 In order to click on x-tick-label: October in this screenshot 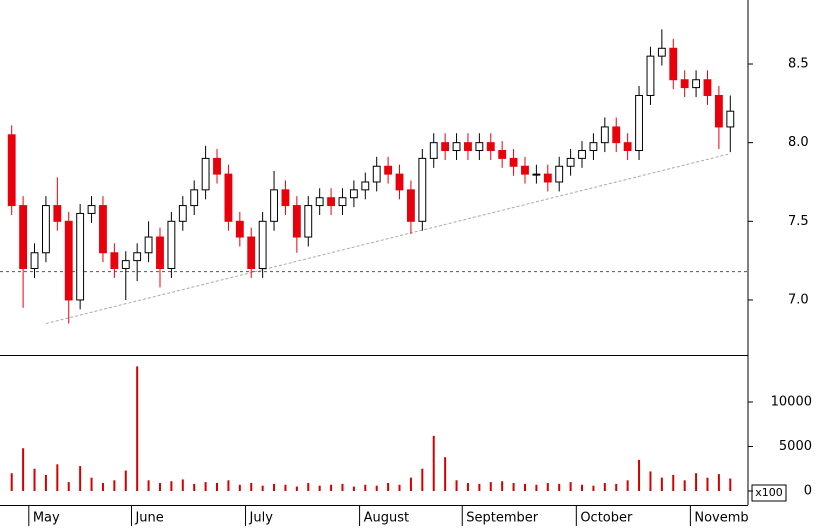, I will do `click(606, 518)`.